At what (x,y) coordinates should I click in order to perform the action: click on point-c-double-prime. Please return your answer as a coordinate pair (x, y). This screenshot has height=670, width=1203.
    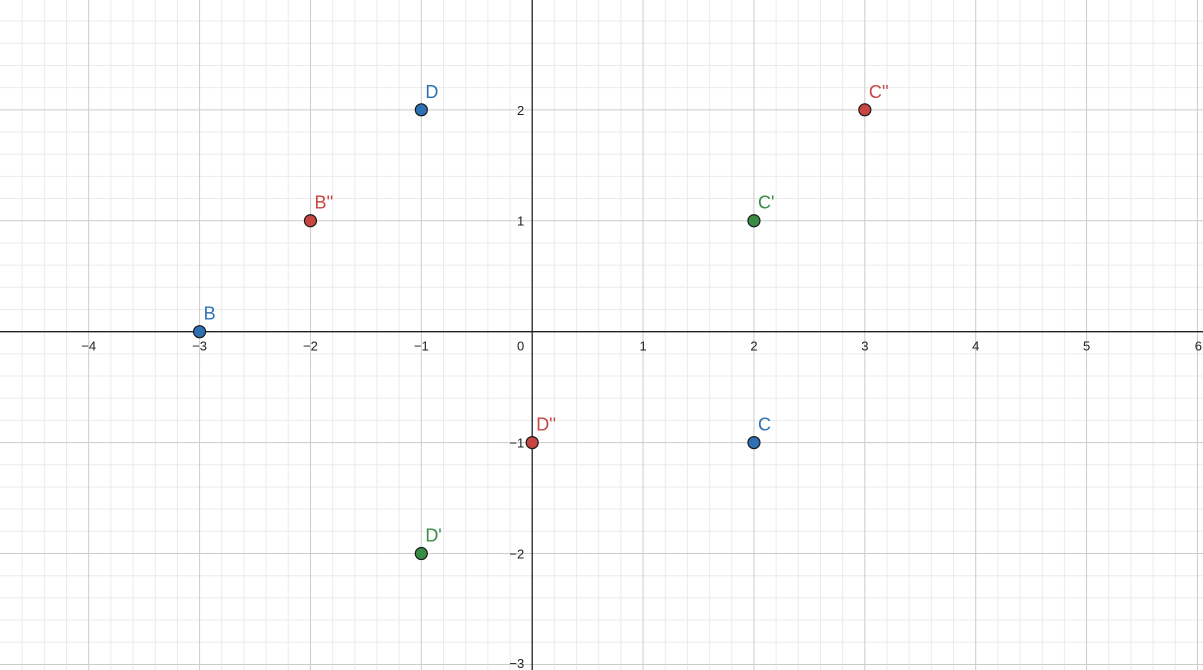
    Looking at the image, I should click on (865, 110).